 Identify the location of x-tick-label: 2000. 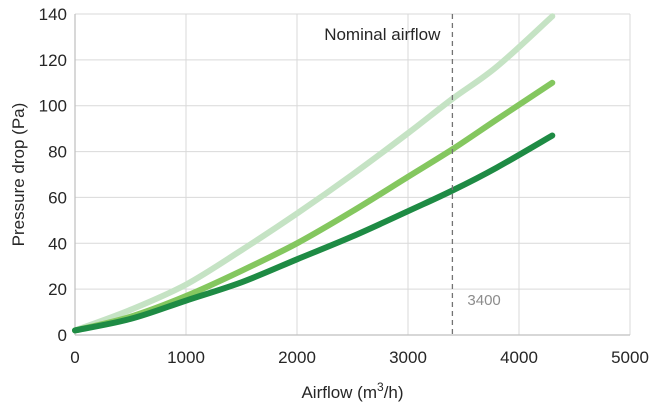
(297, 357).